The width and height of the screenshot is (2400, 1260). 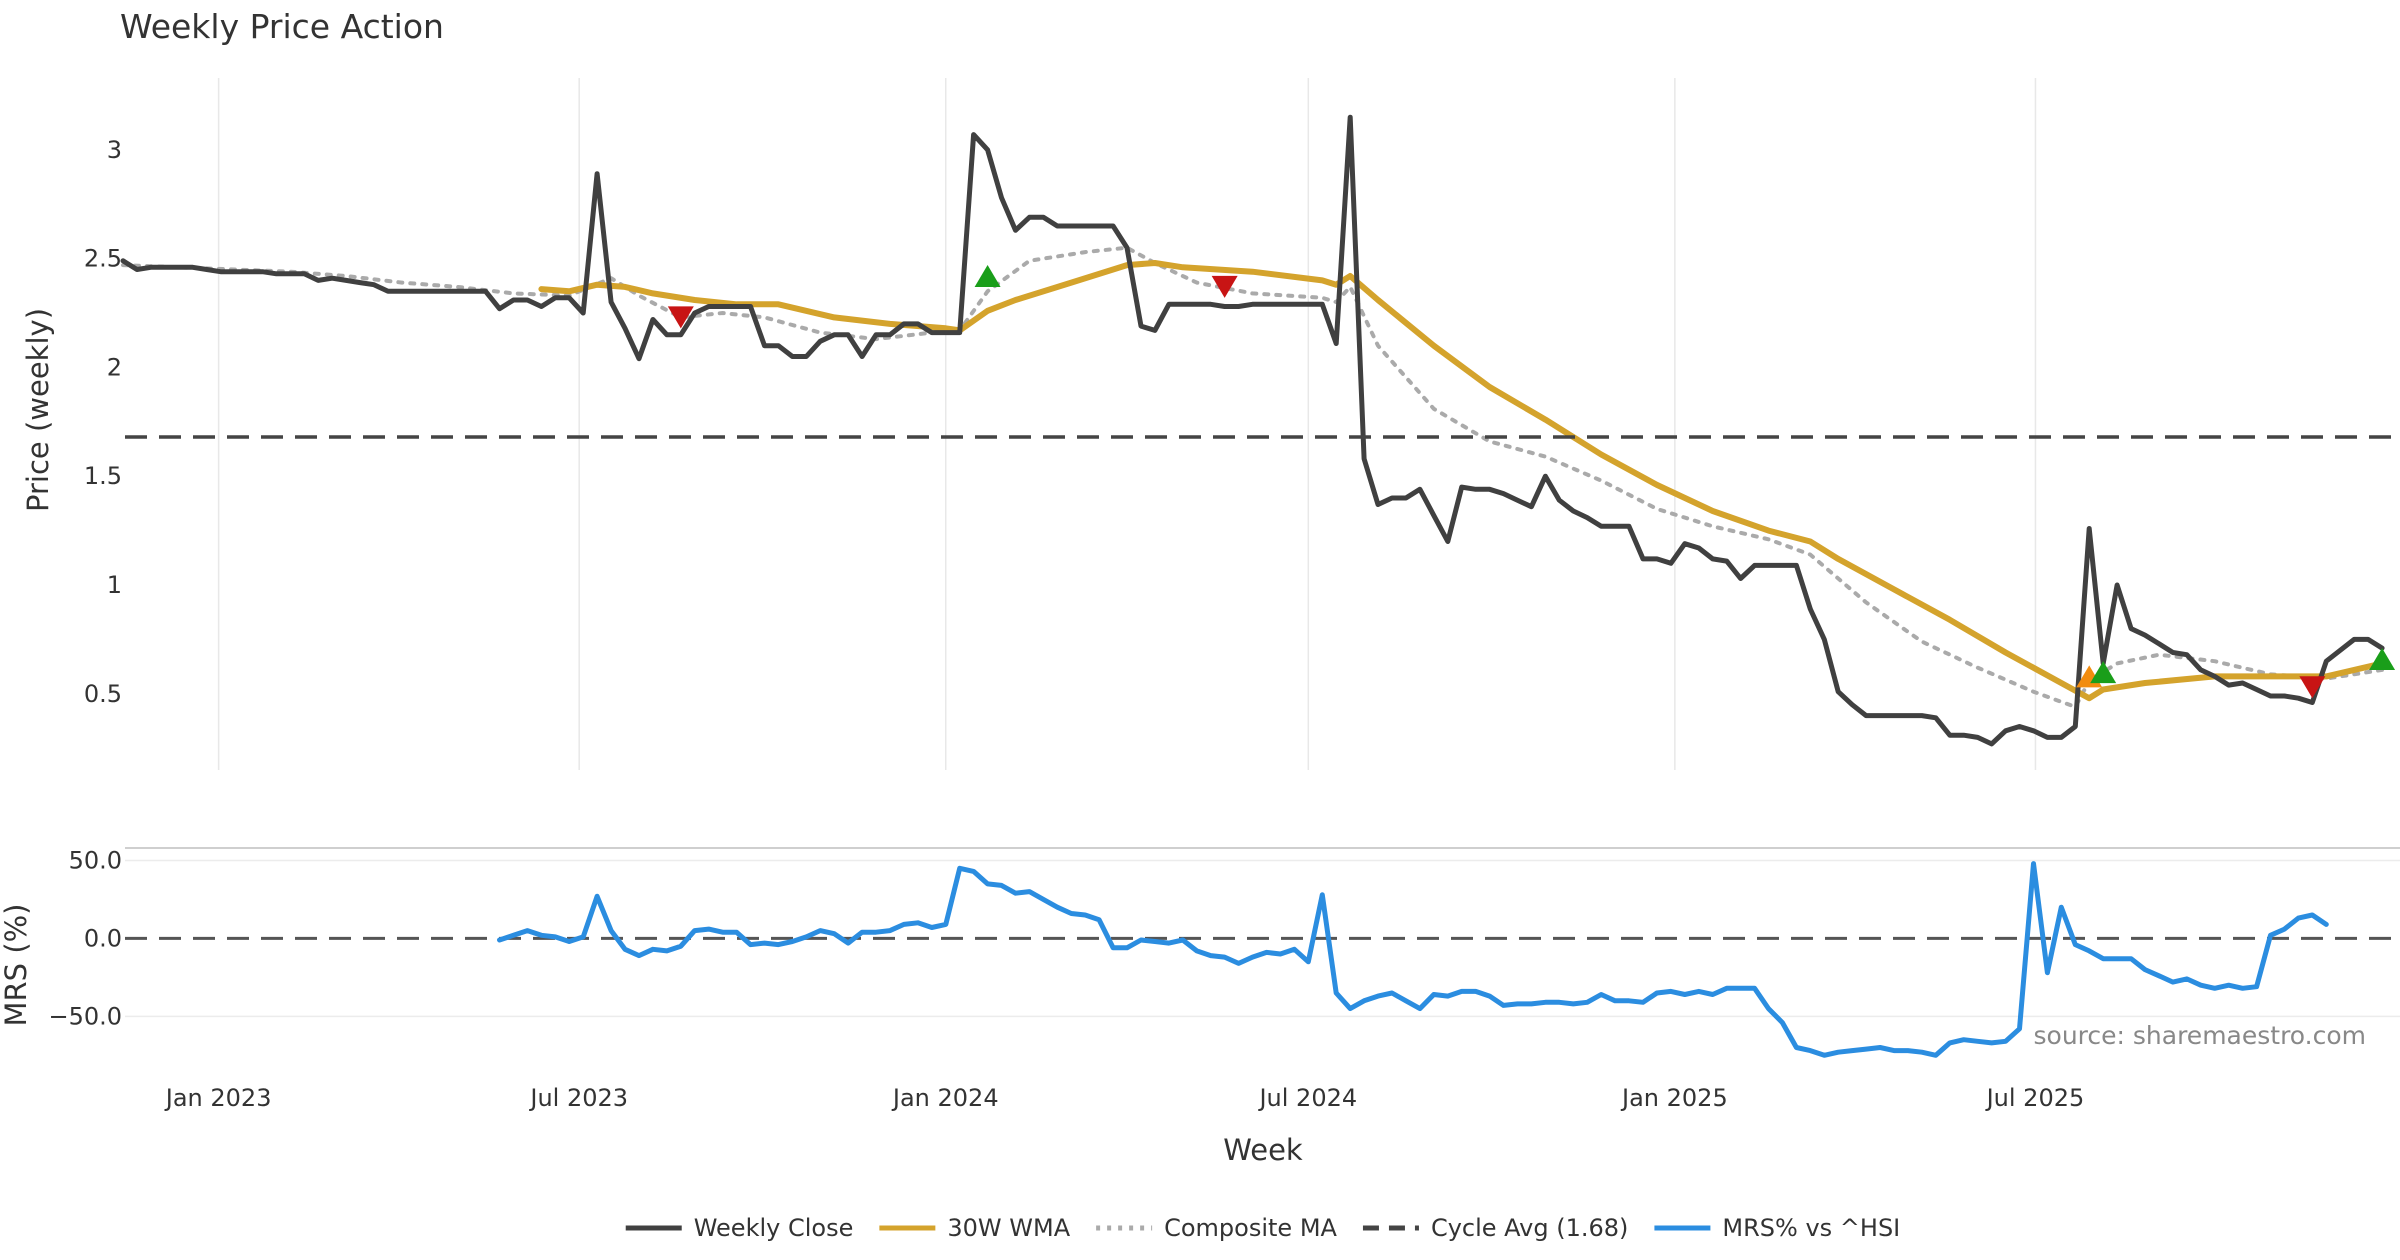 What do you see at coordinates (1250, 1228) in the screenshot?
I see `legend-label: Composite MA` at bounding box center [1250, 1228].